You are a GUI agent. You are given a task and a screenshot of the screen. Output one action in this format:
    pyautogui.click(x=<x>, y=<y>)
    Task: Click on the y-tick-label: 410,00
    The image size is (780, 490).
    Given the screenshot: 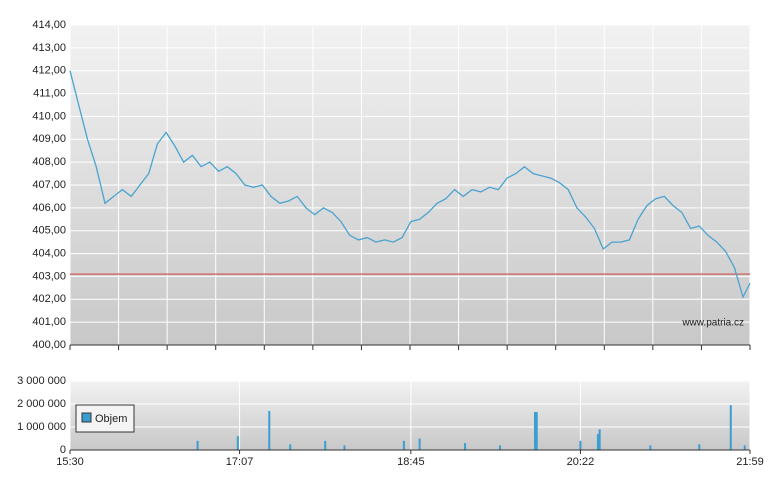 What is the action you would take?
    pyautogui.click(x=49, y=116)
    